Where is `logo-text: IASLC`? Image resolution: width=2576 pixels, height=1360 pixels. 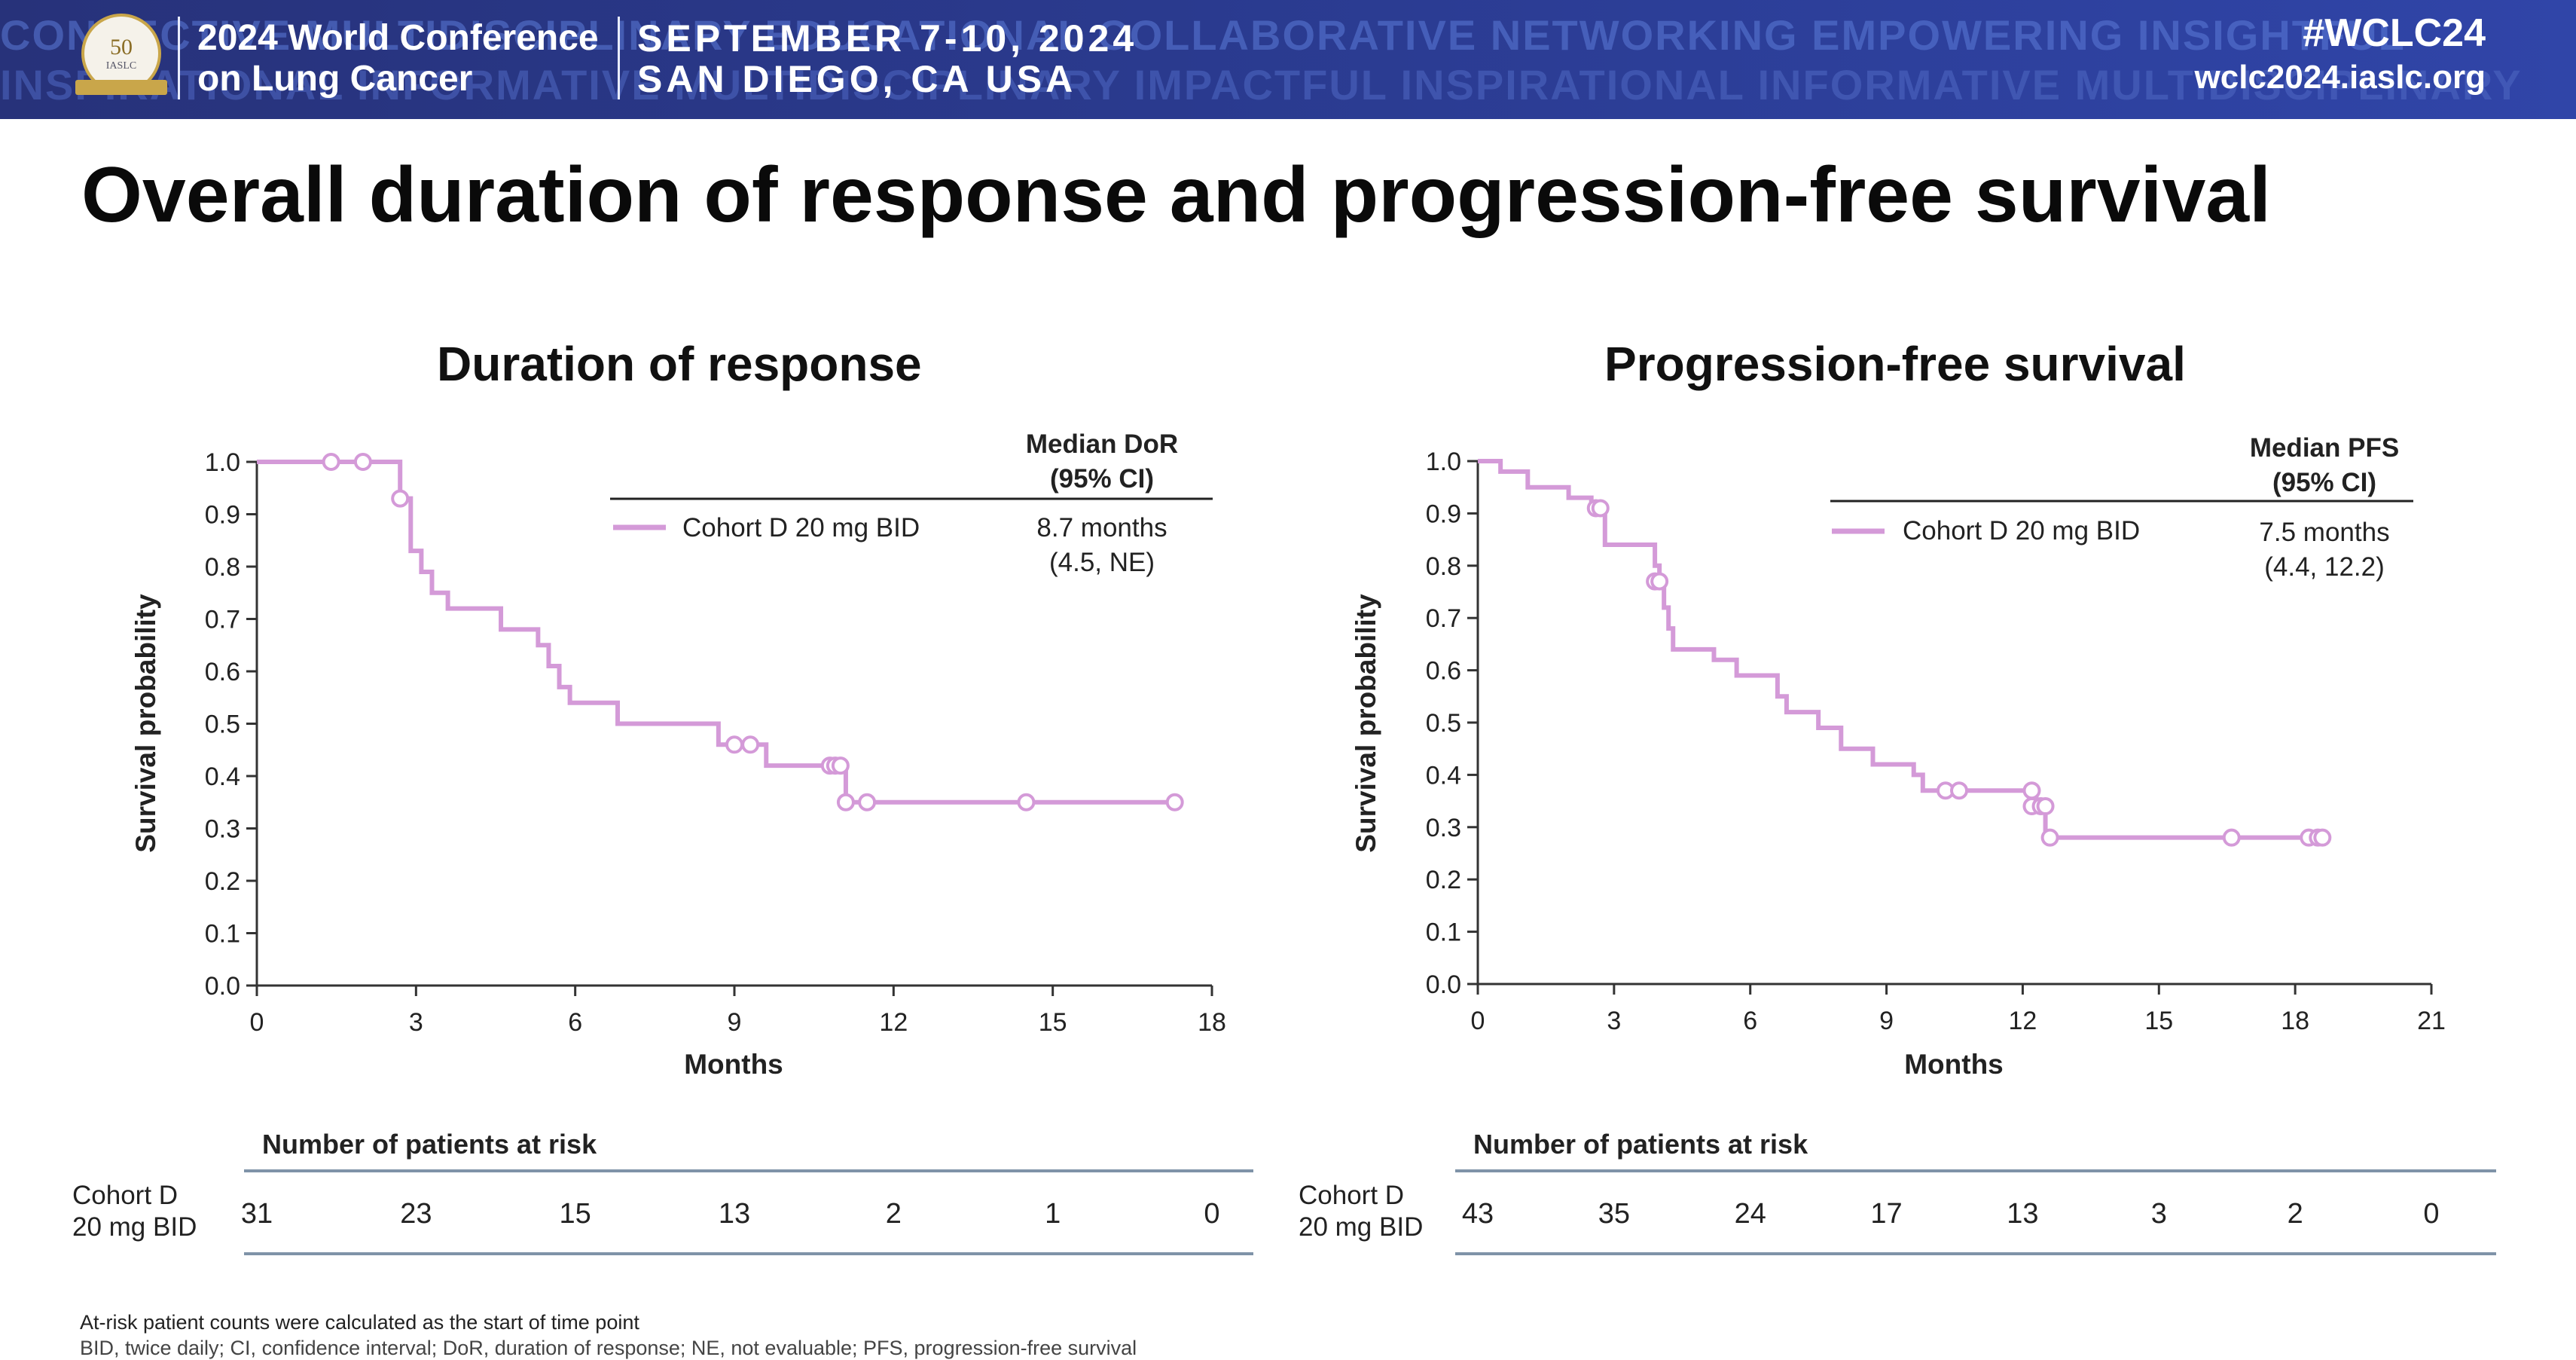
logo-text: IASLC is located at coordinates (121, 66).